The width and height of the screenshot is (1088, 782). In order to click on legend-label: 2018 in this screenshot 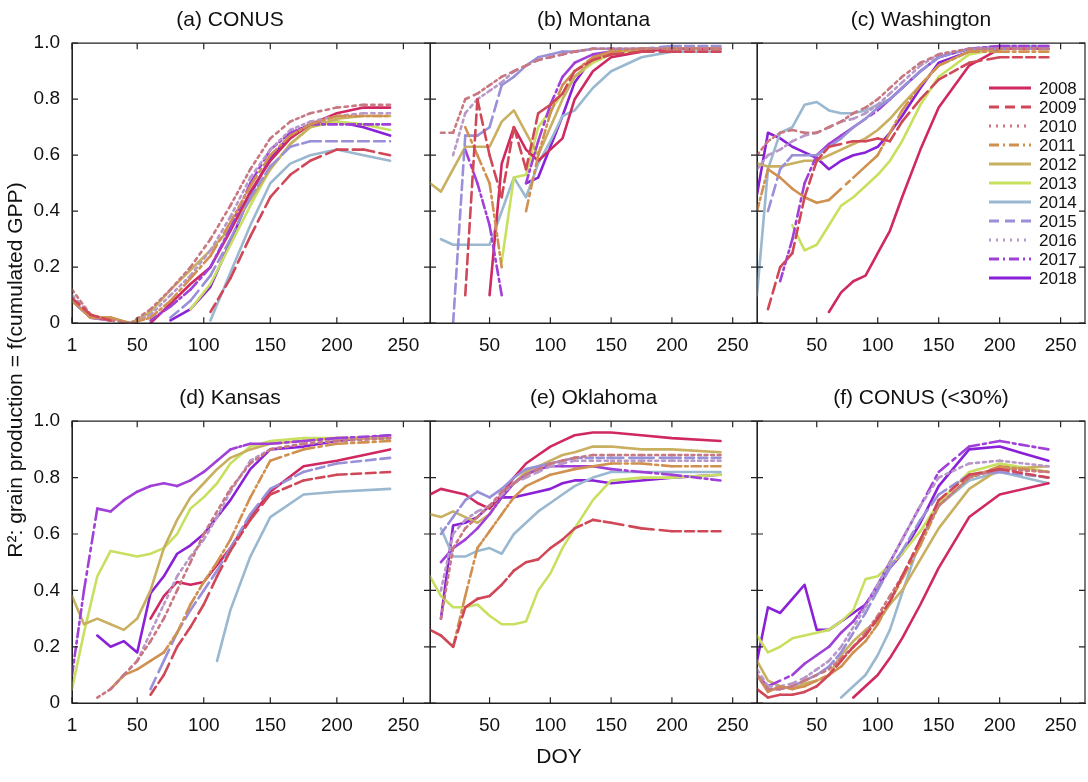, I will do `click(1058, 278)`.